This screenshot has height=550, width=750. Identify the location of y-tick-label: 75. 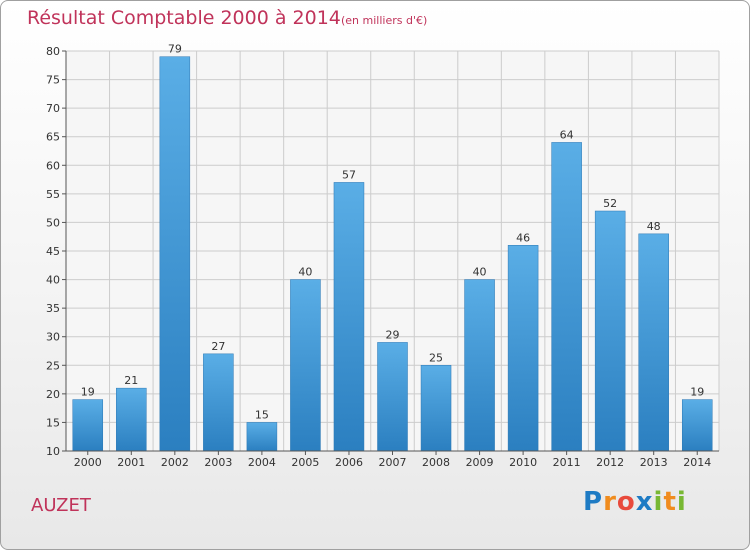
(53, 80).